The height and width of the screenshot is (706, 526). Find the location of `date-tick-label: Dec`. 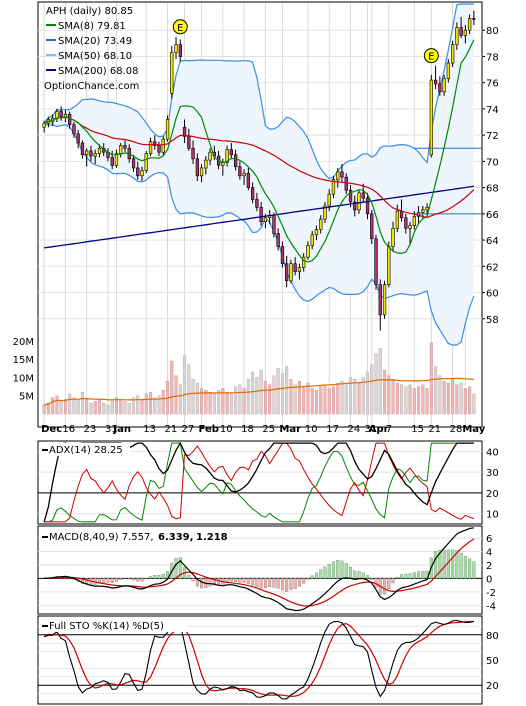

date-tick-label: Dec is located at coordinates (51, 429).